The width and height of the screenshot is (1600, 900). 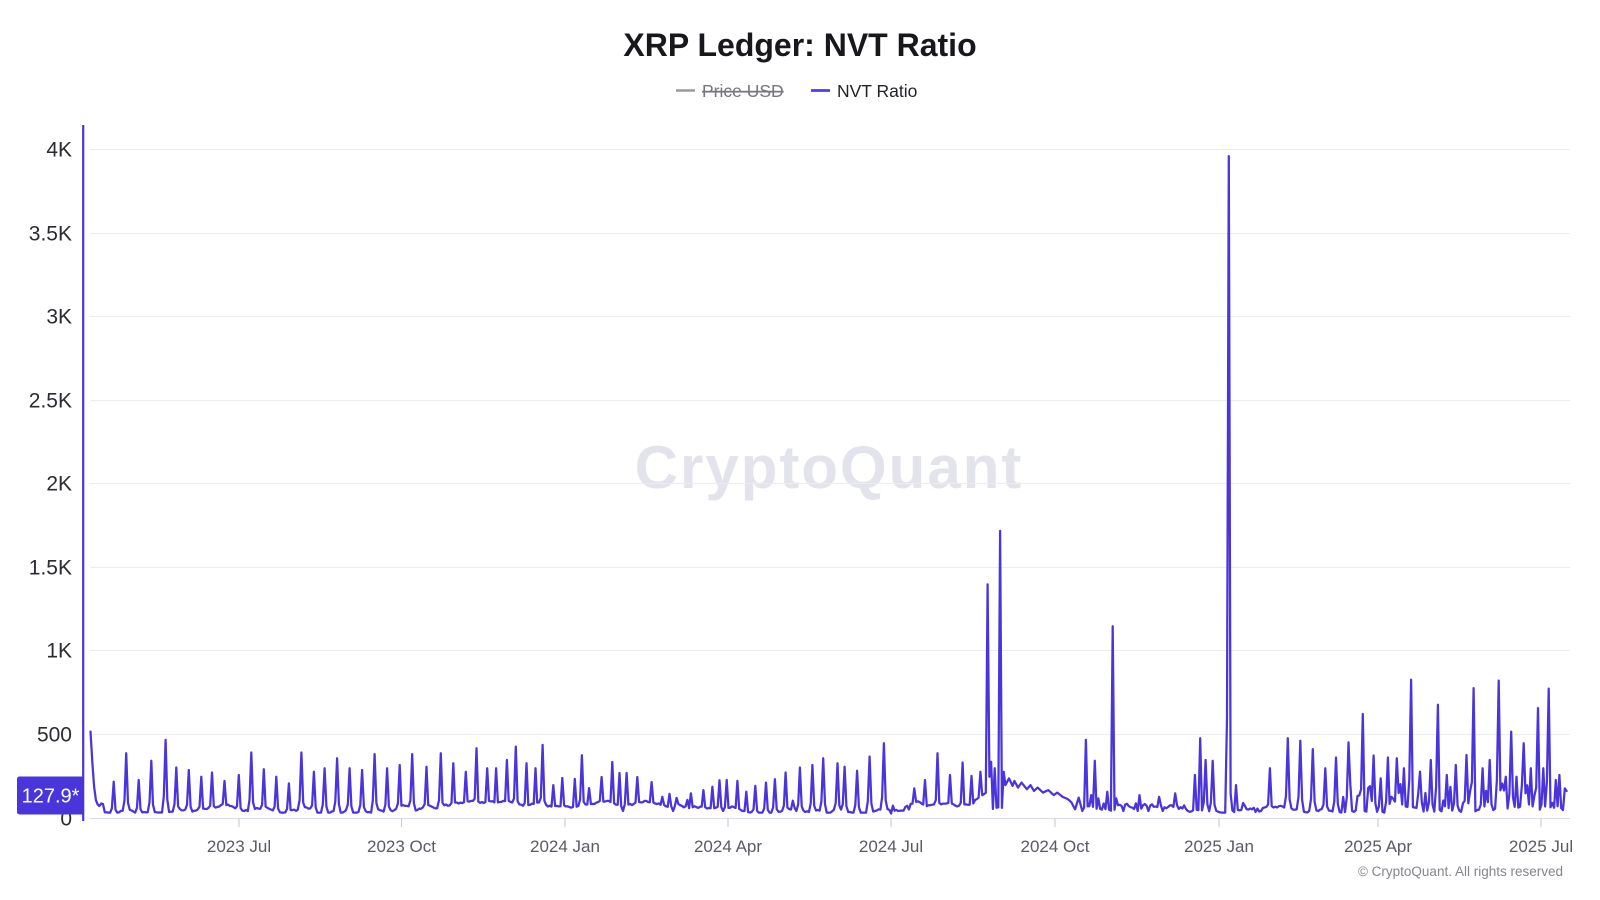 What do you see at coordinates (829, 467) in the screenshot?
I see `svg-text: CryptoQuant` at bounding box center [829, 467].